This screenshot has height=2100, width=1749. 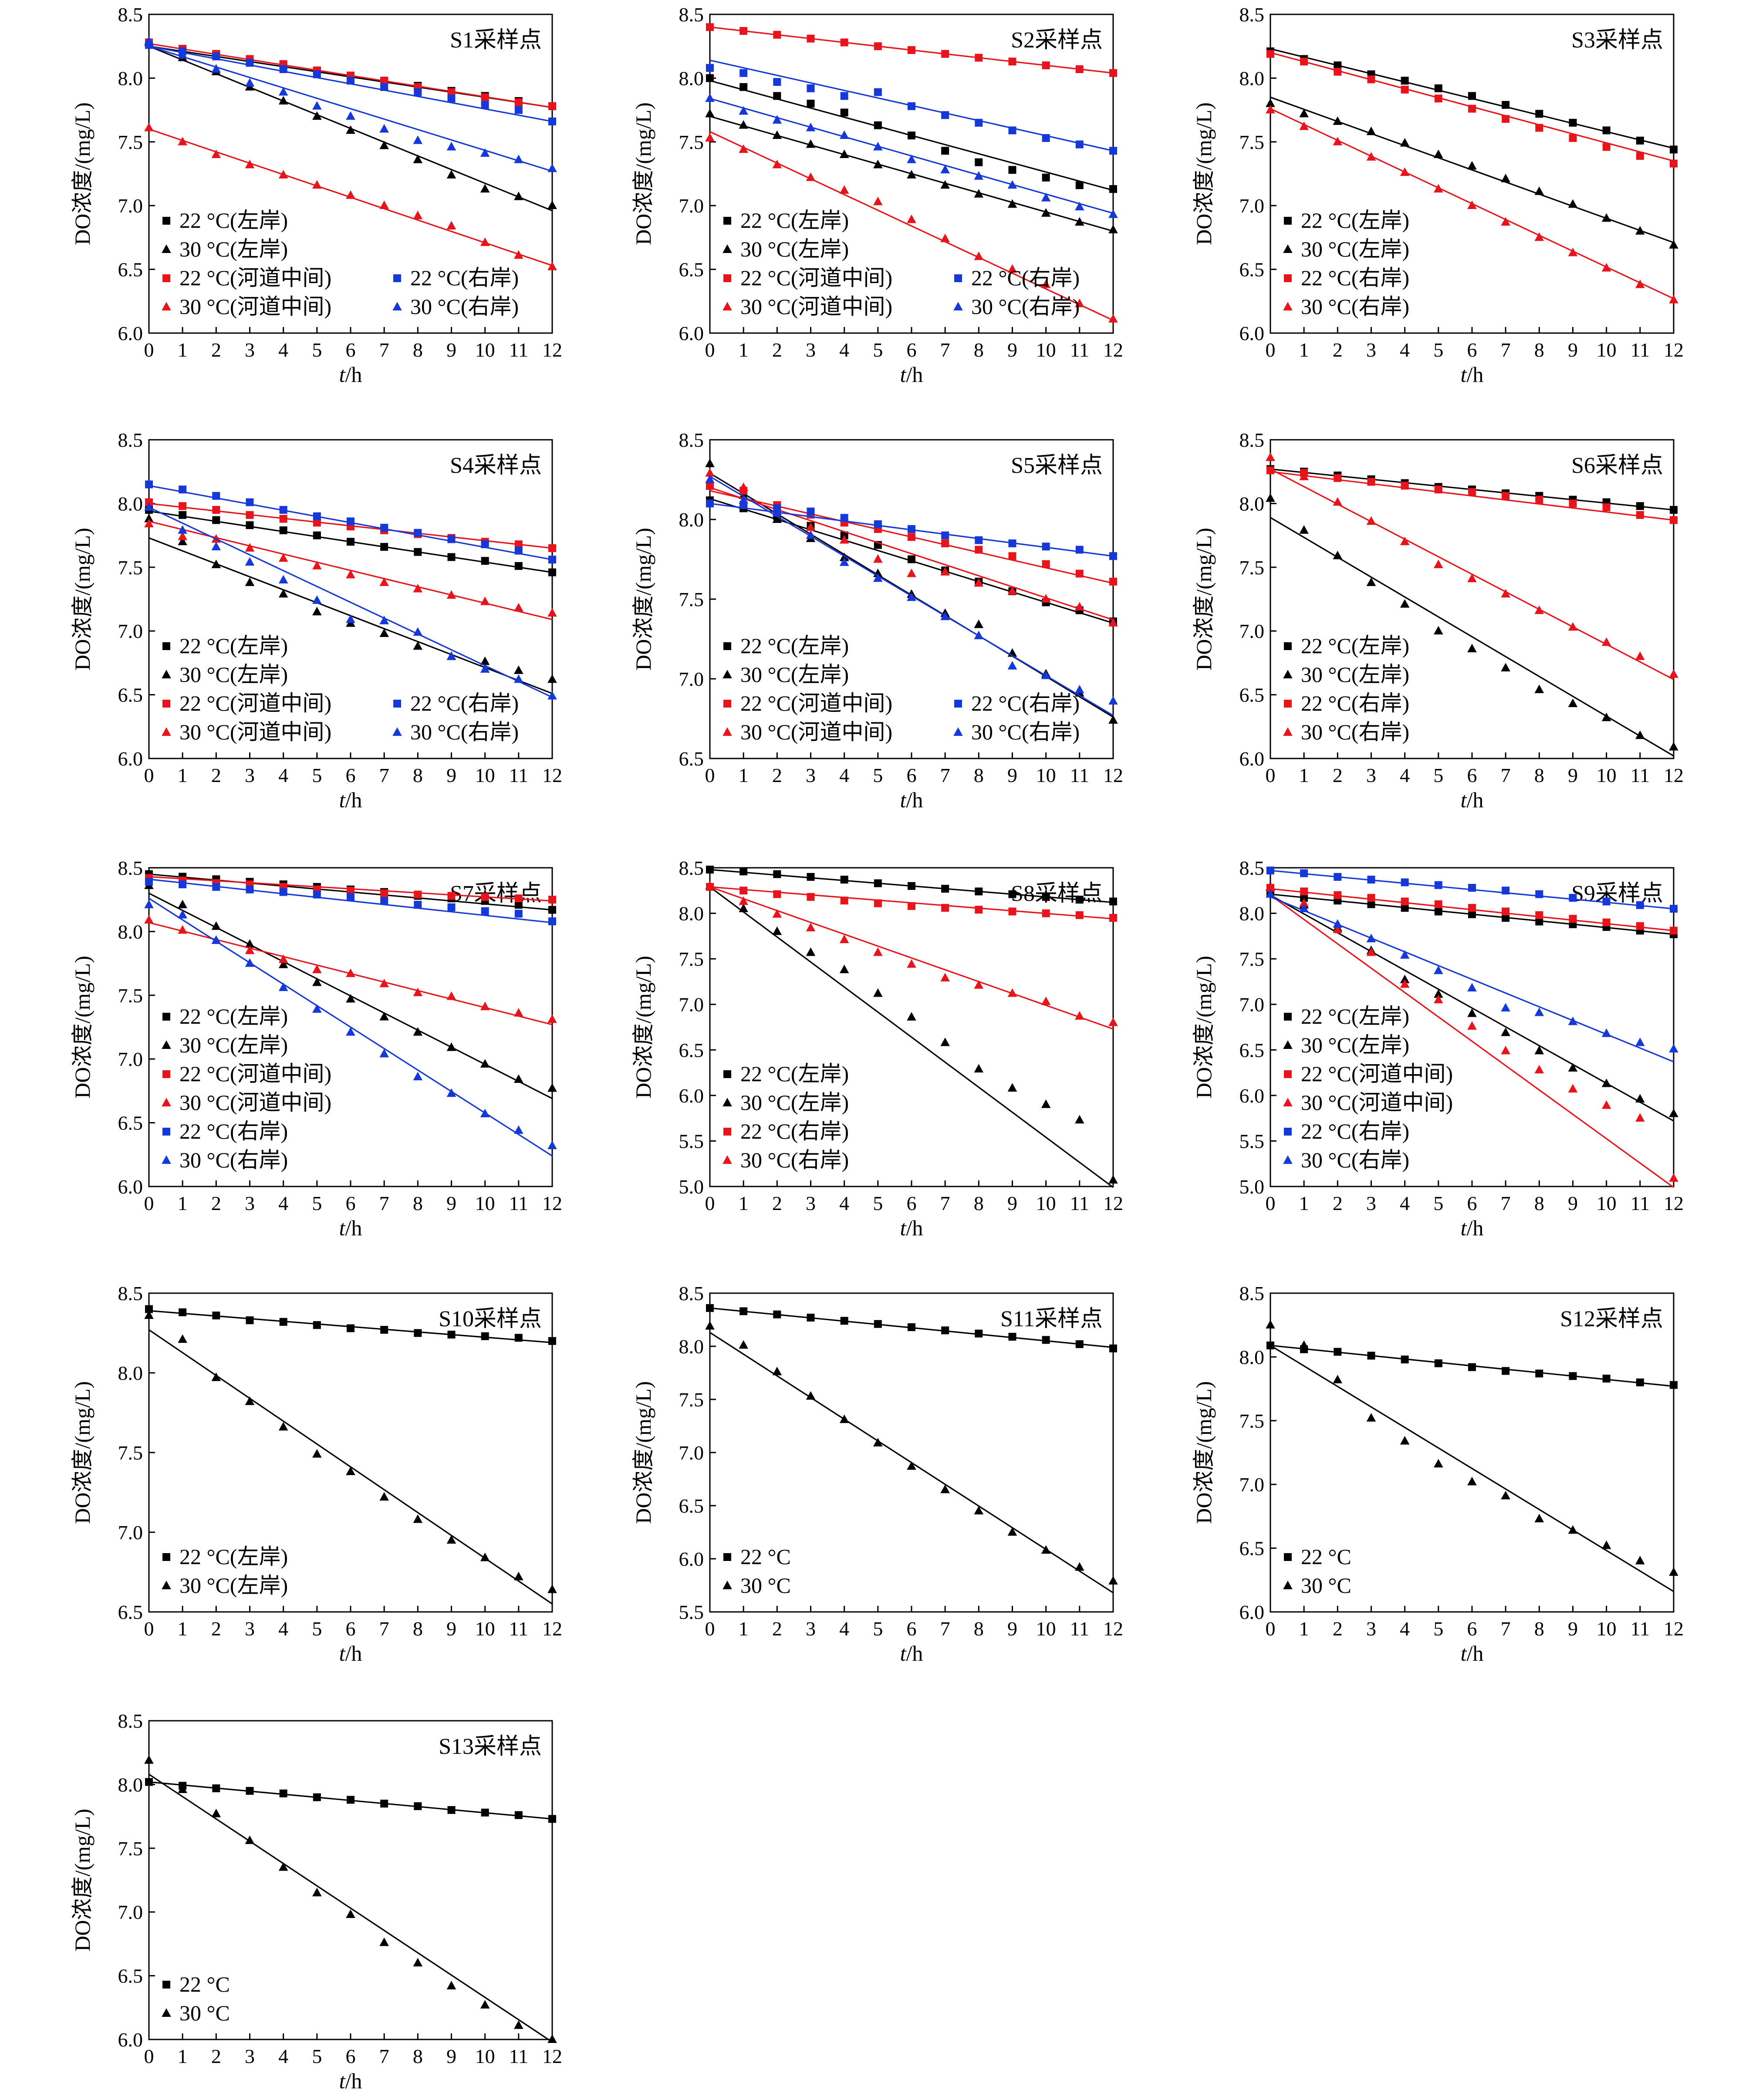 I want to click on x-axis-label: t/h, so click(x=350, y=1228).